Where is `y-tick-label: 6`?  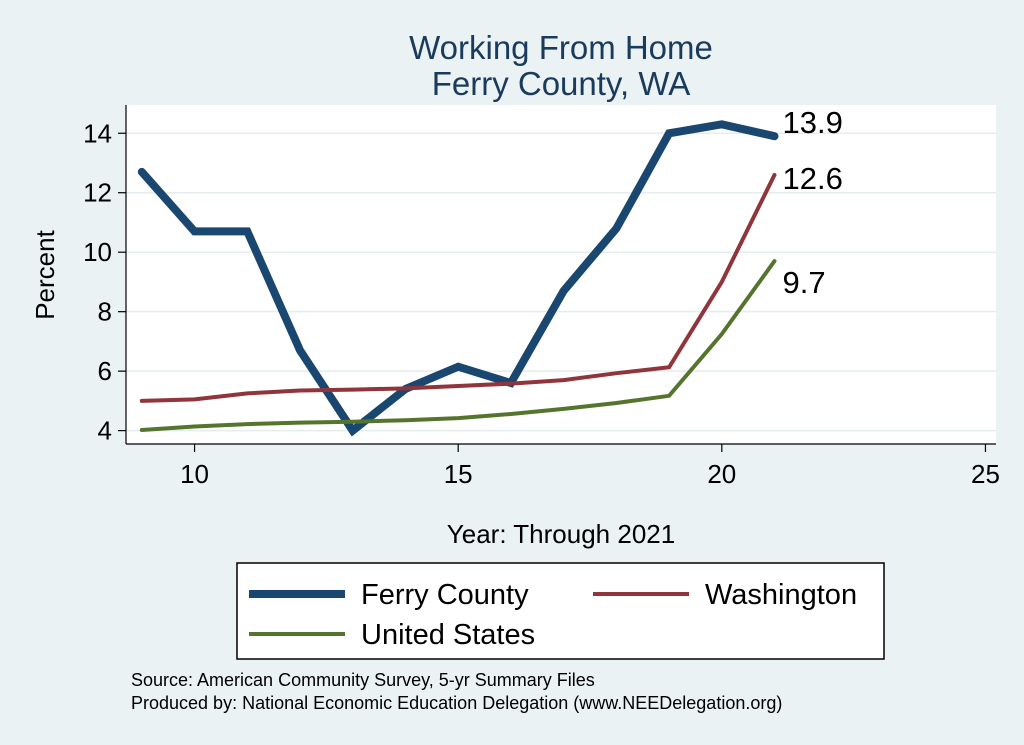
y-tick-label: 6 is located at coordinates (105, 371).